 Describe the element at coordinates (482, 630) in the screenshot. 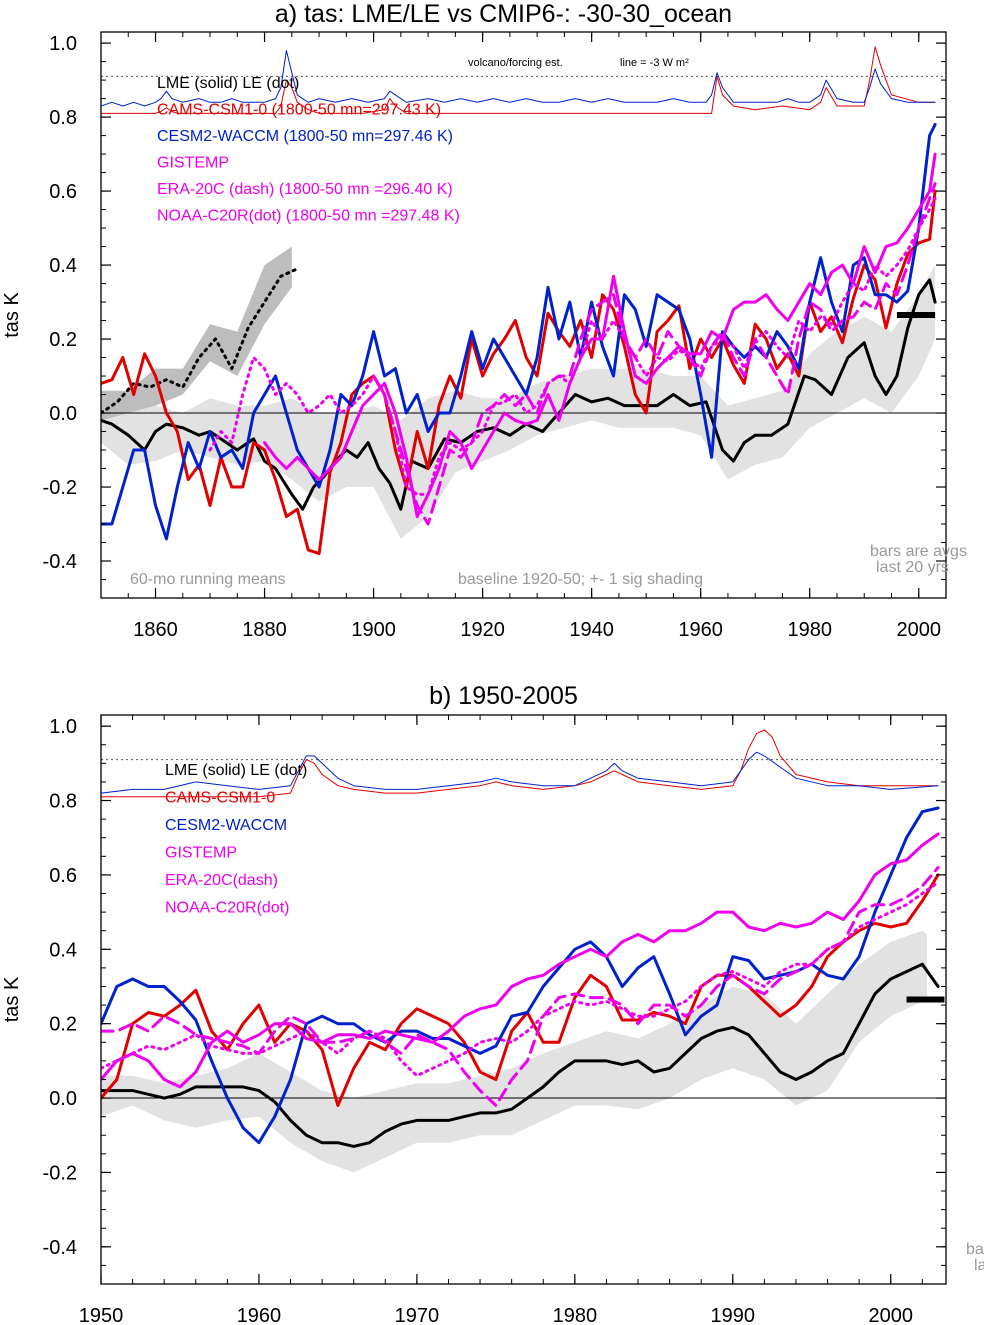

I see `x-tick-label: 1920` at that location.